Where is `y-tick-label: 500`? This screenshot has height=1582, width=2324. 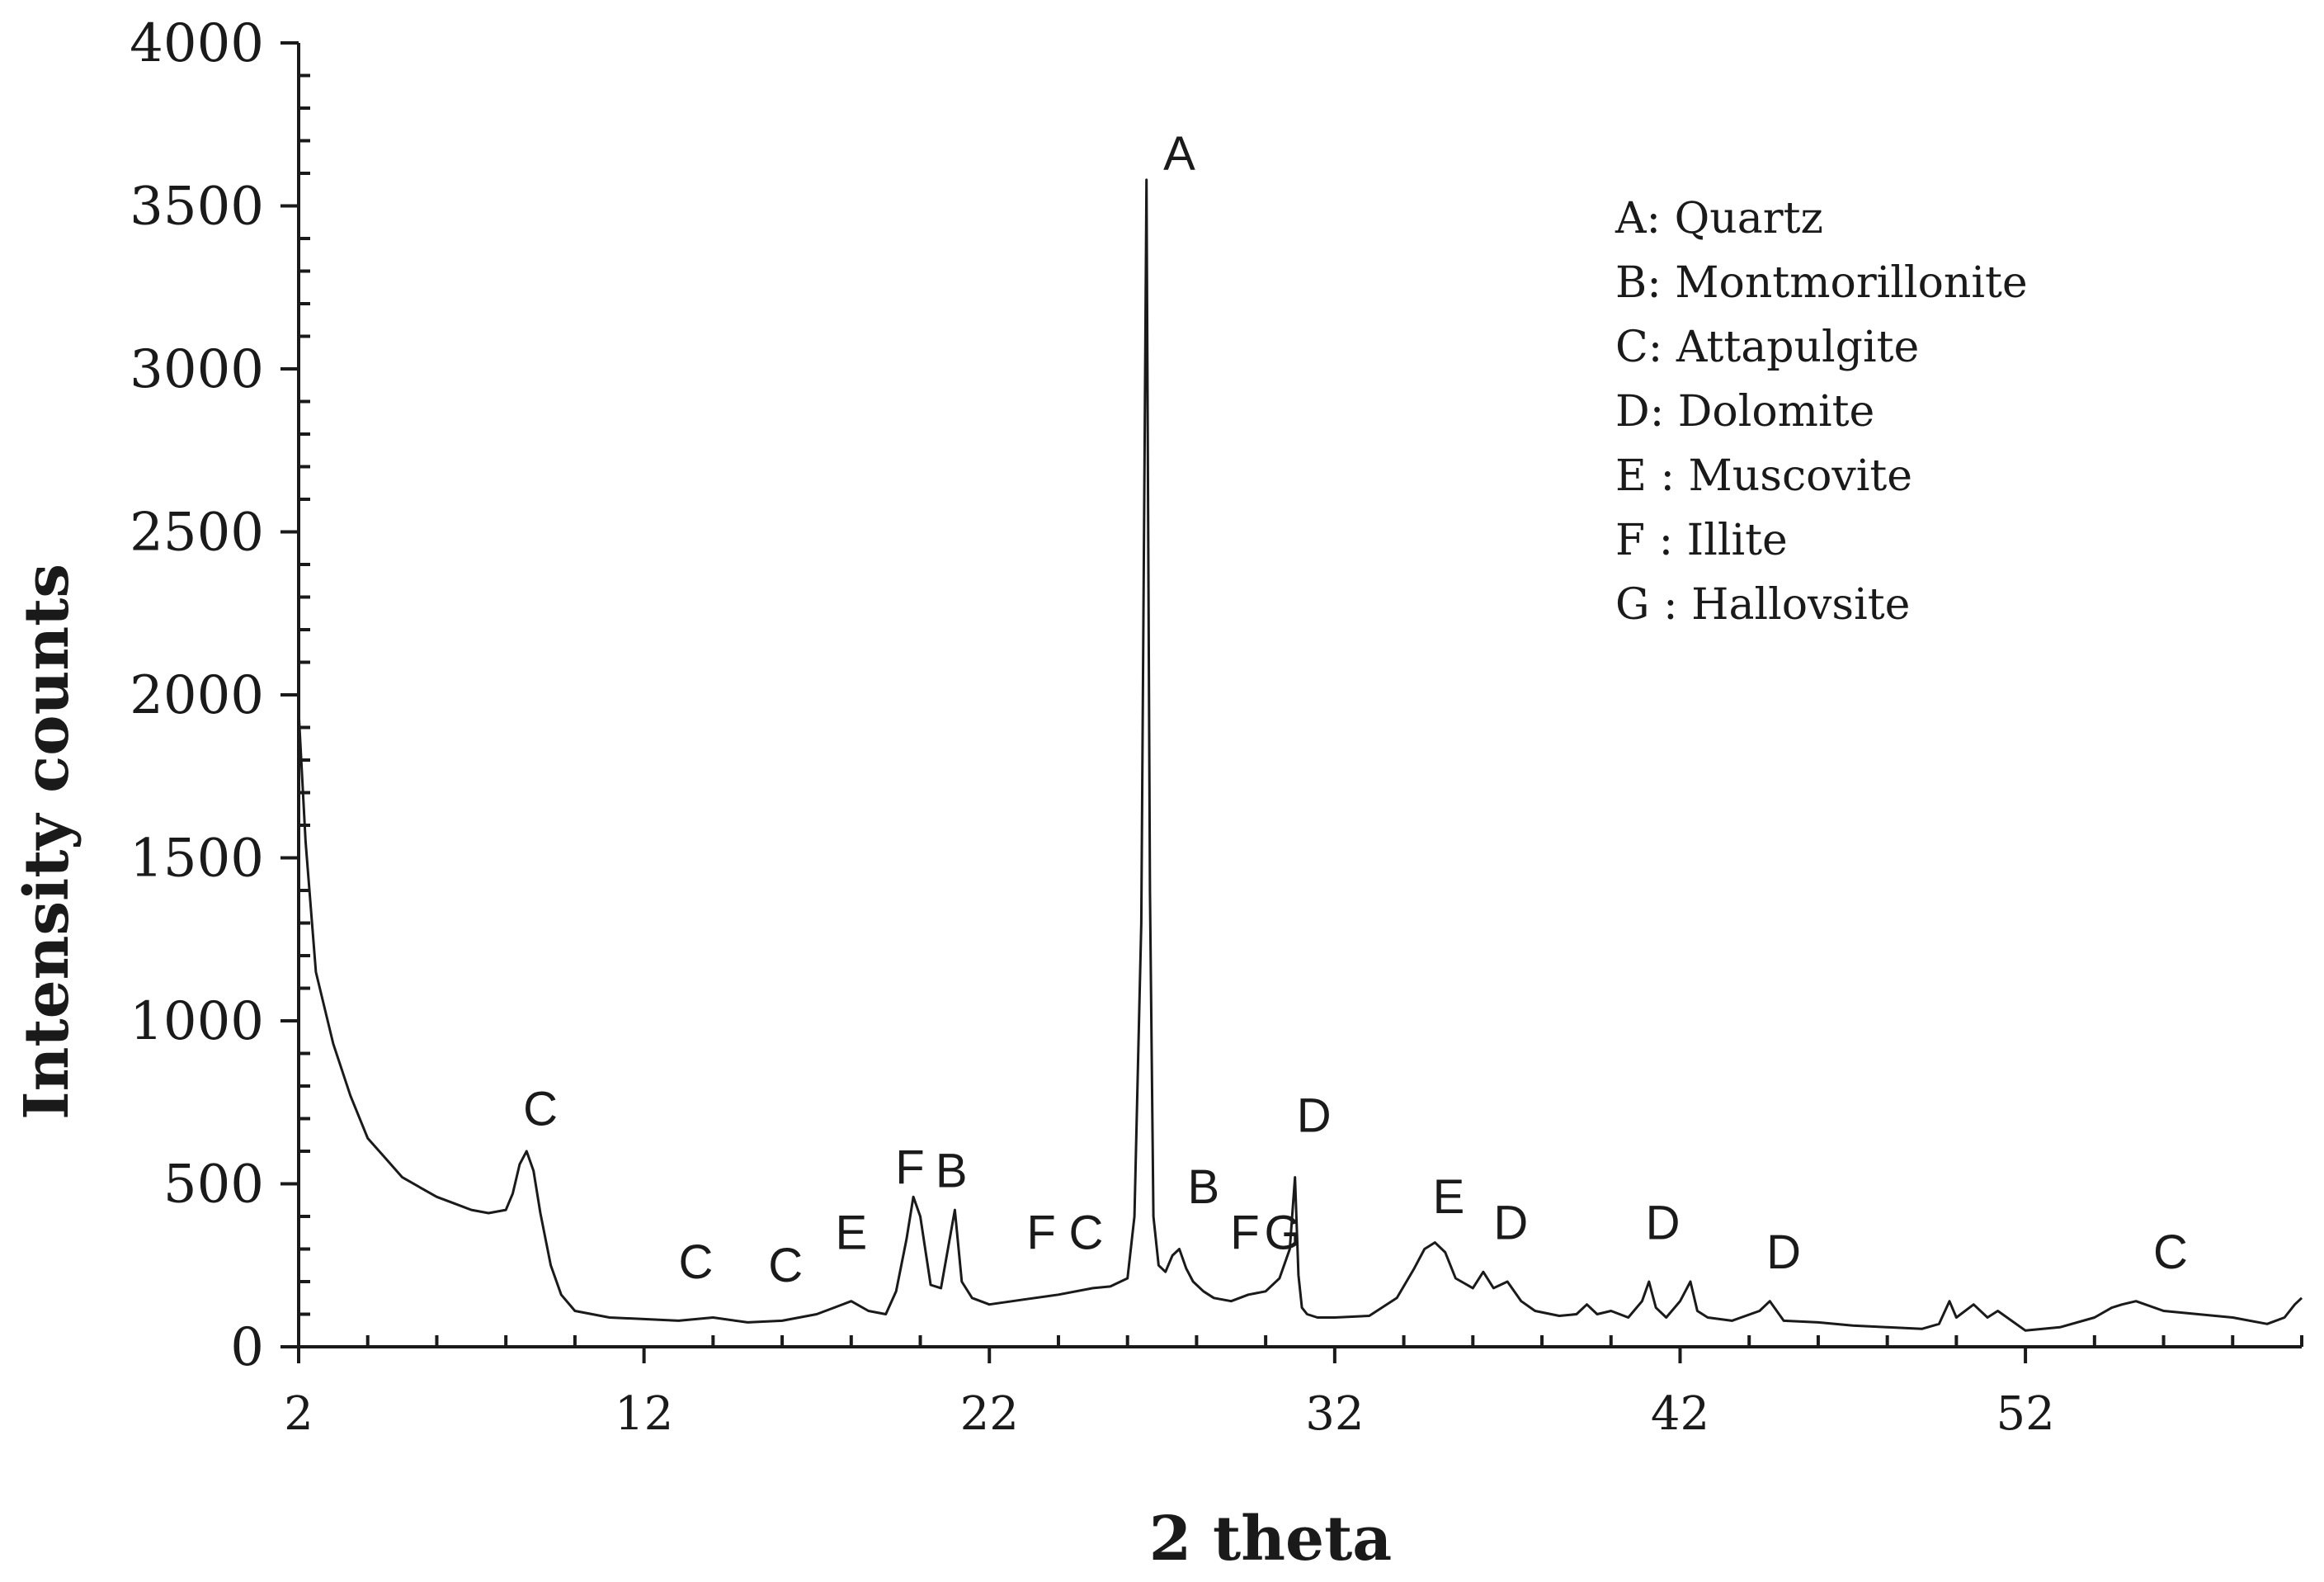
y-tick-label: 500 is located at coordinates (213, 1185).